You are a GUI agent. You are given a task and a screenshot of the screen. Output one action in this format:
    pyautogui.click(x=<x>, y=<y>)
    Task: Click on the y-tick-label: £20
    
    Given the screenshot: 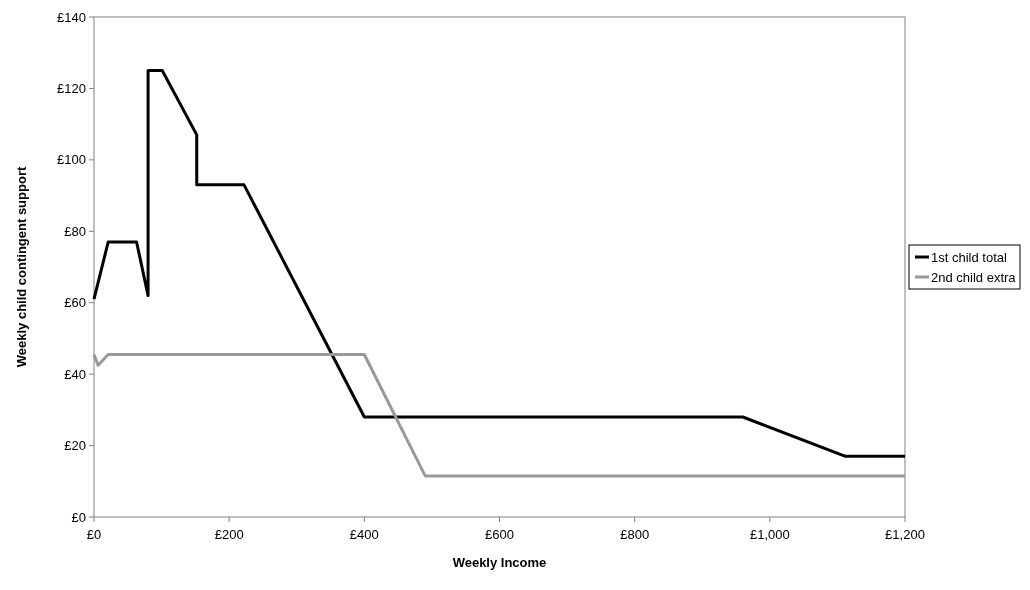 What is the action you would take?
    pyautogui.click(x=75, y=446)
    